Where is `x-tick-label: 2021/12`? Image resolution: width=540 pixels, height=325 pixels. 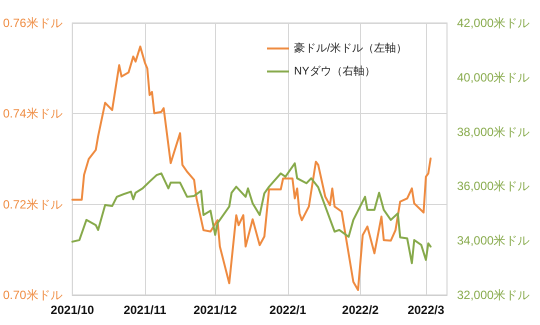
x-tick-label: 2021/12 is located at coordinates (215, 310).